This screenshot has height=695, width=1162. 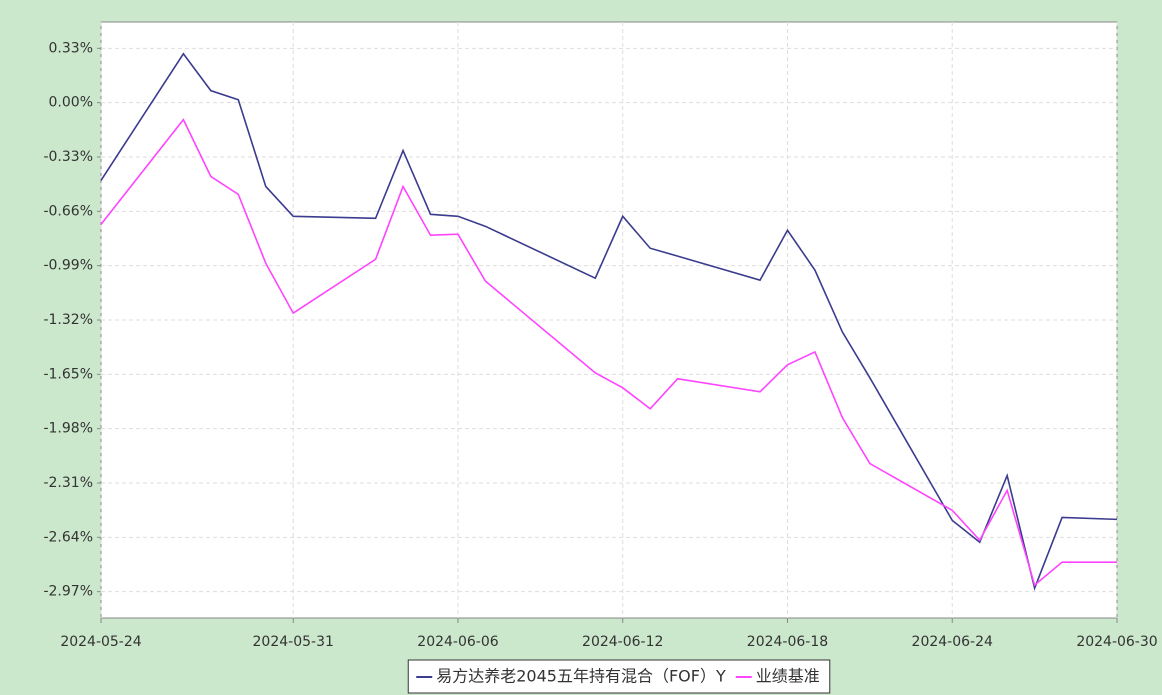 What do you see at coordinates (68, 429) in the screenshot?
I see `y-tick-label: -1.98%` at bounding box center [68, 429].